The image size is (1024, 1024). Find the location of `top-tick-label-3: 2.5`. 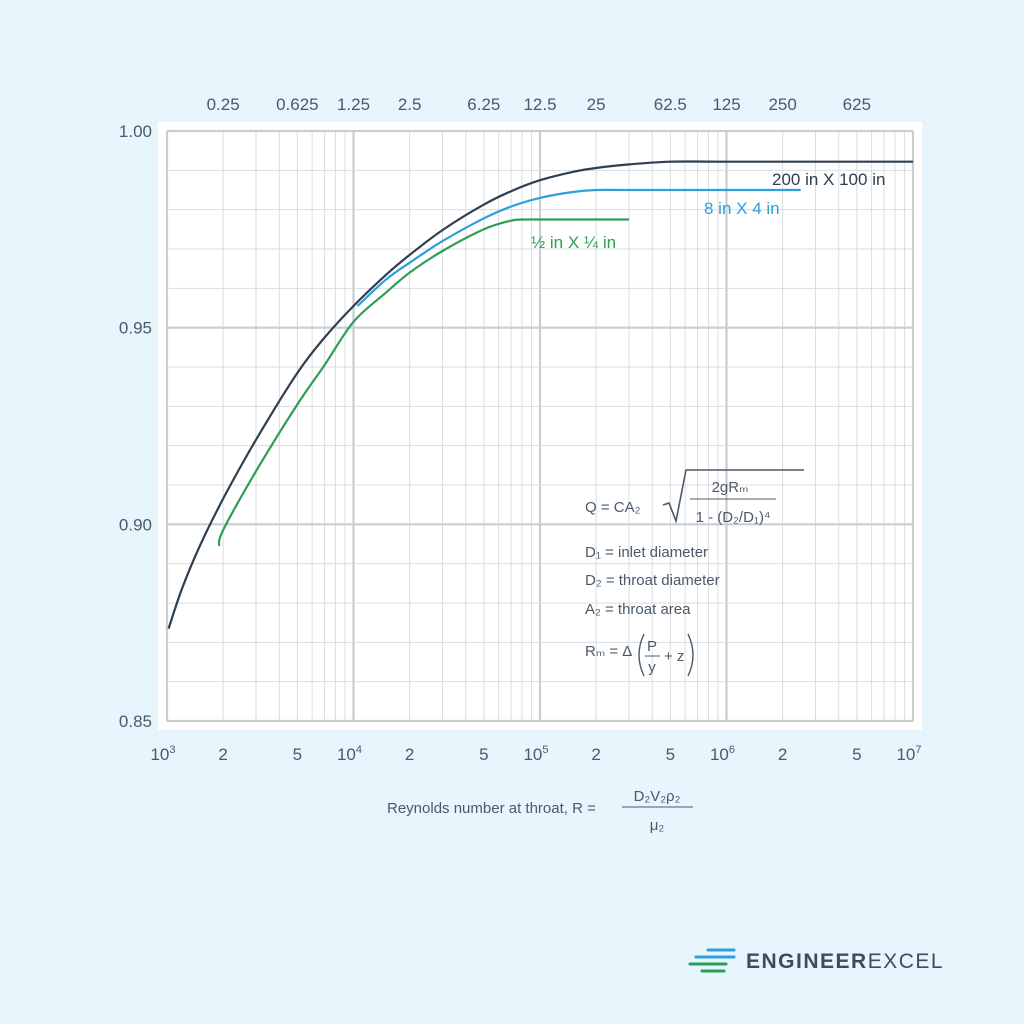

top-tick-label-3: 2.5 is located at coordinates (410, 104).